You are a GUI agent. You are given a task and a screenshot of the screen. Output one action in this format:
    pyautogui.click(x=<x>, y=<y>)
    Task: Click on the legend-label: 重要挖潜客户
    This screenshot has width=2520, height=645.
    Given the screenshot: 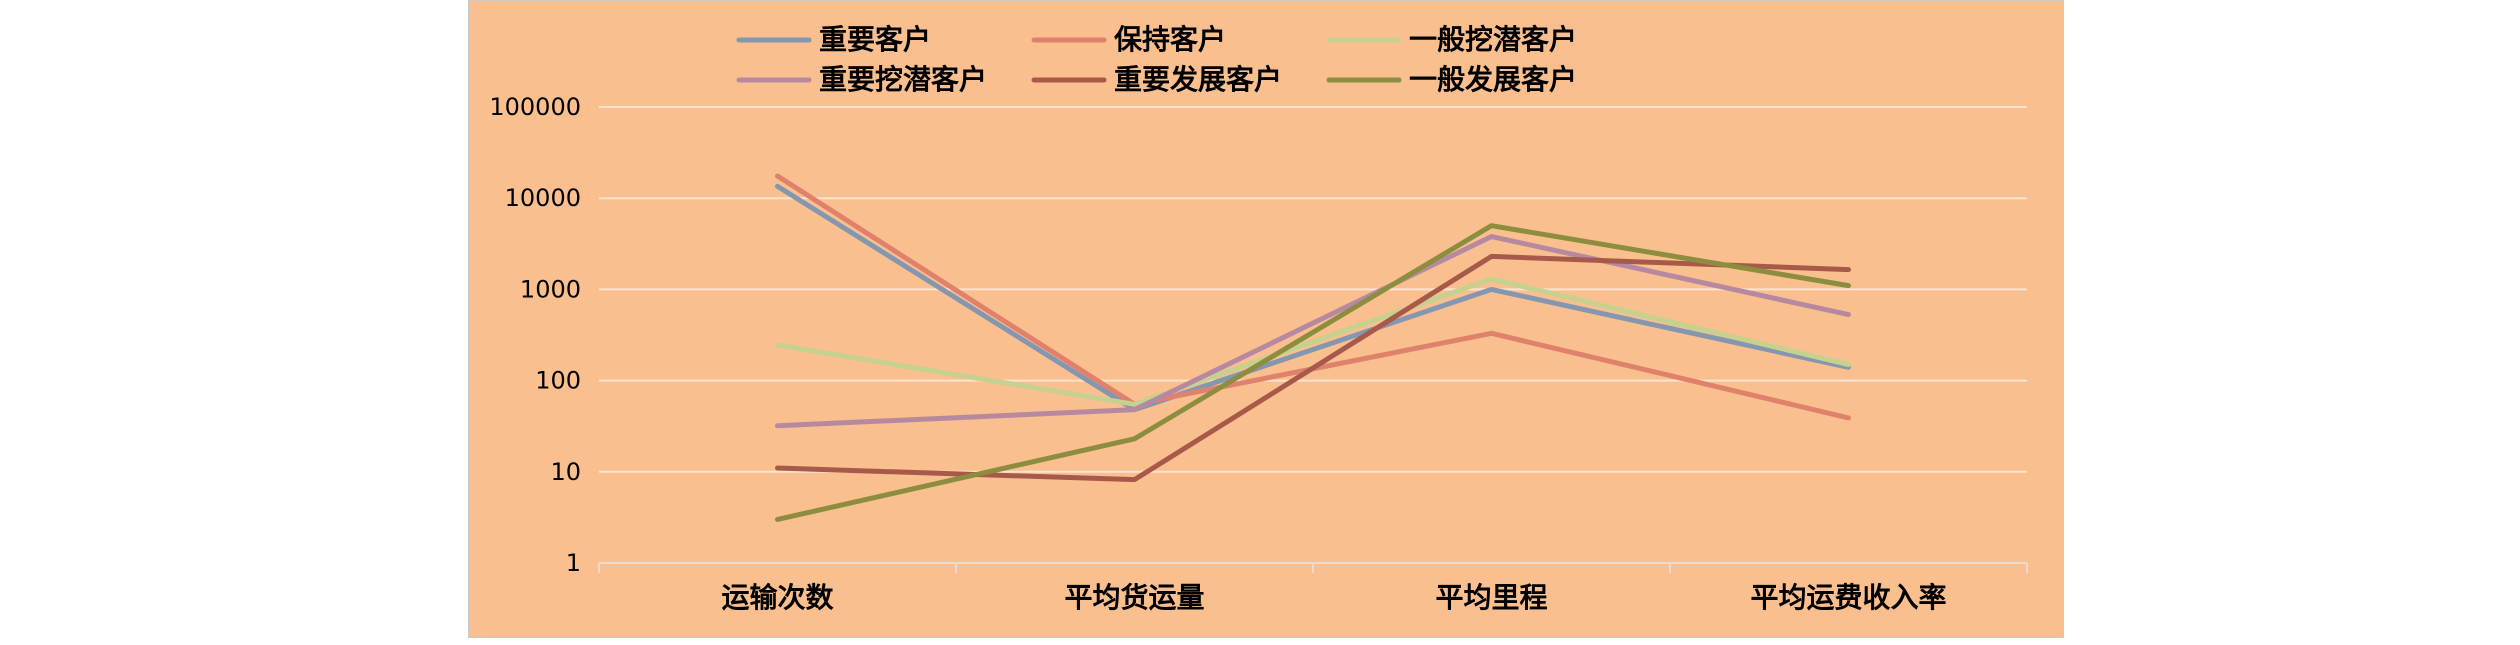 What is the action you would take?
    pyautogui.click(x=903, y=79)
    